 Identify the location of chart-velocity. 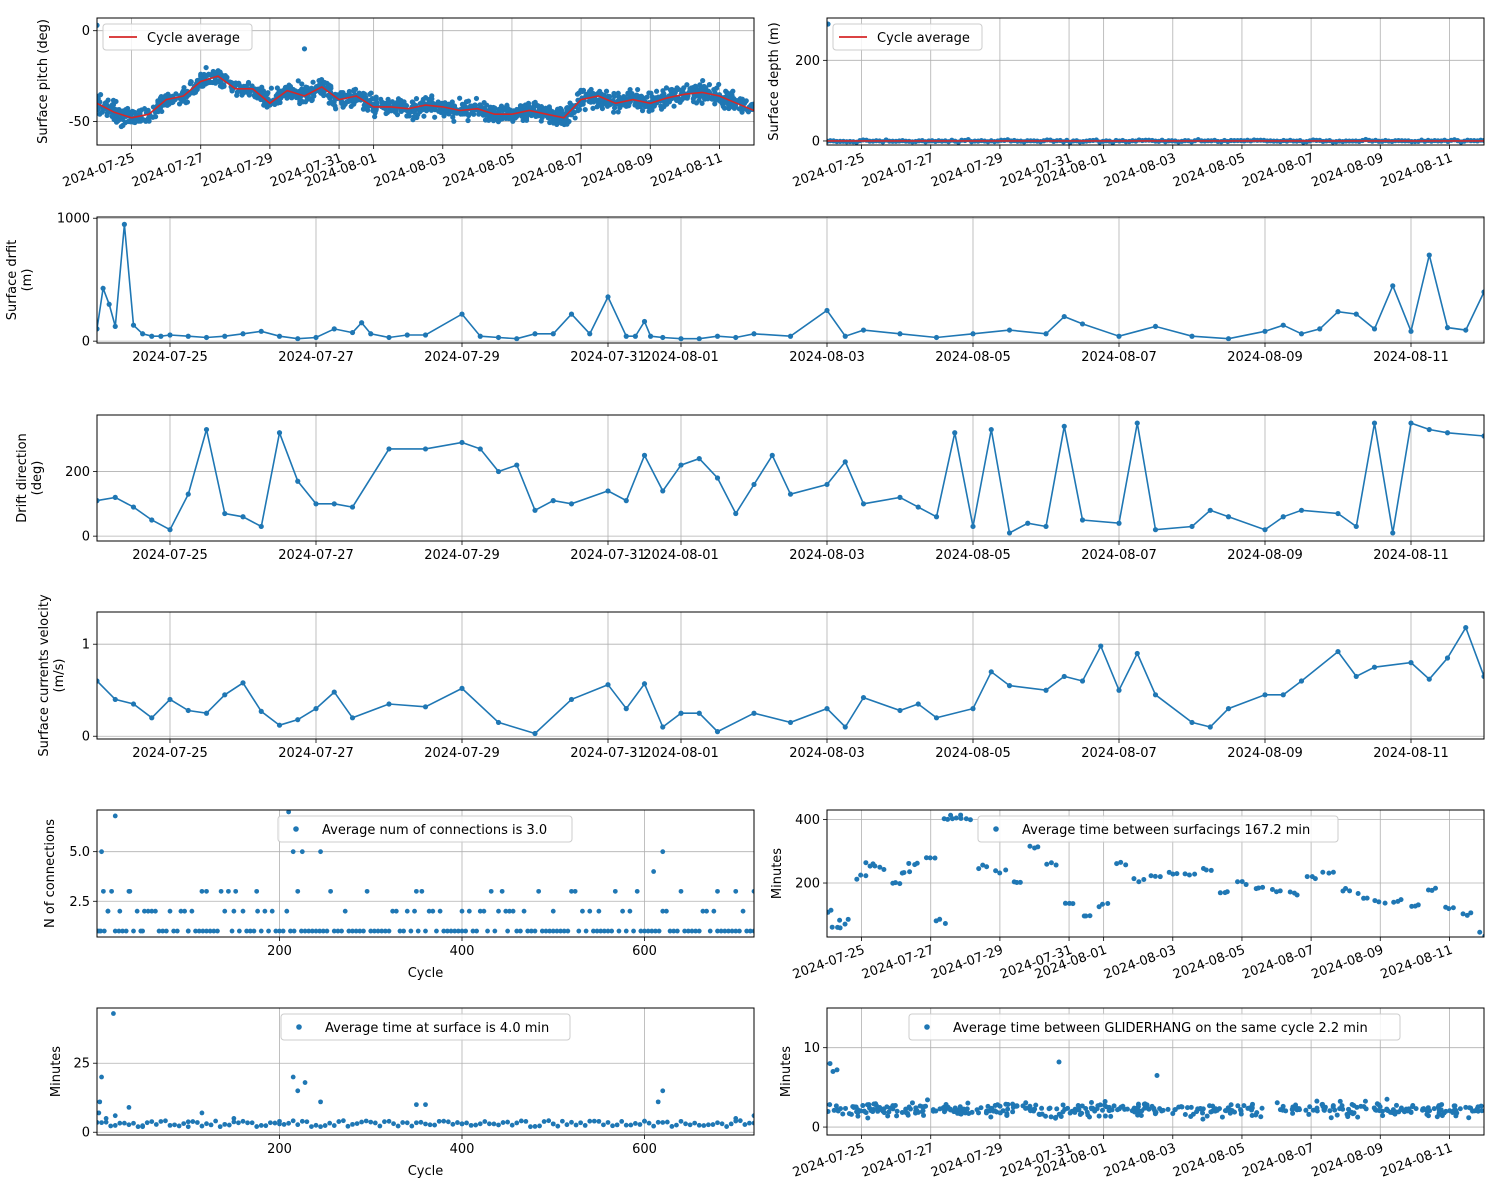
(788, 677).